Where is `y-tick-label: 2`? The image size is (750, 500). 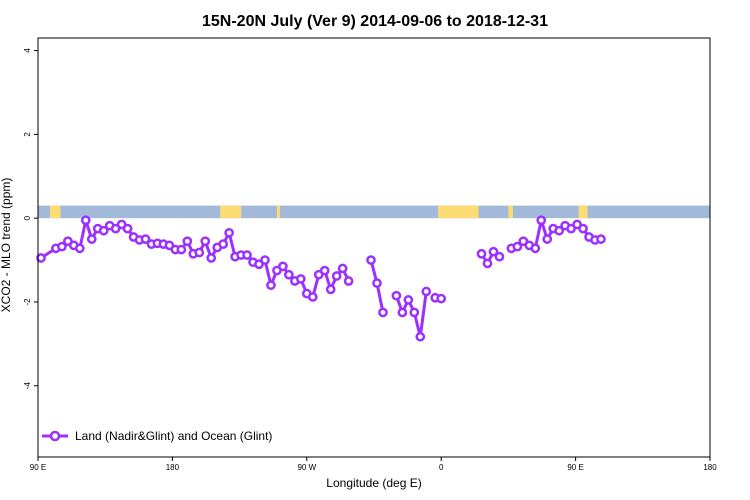 y-tick-label: 2 is located at coordinates (27, 134).